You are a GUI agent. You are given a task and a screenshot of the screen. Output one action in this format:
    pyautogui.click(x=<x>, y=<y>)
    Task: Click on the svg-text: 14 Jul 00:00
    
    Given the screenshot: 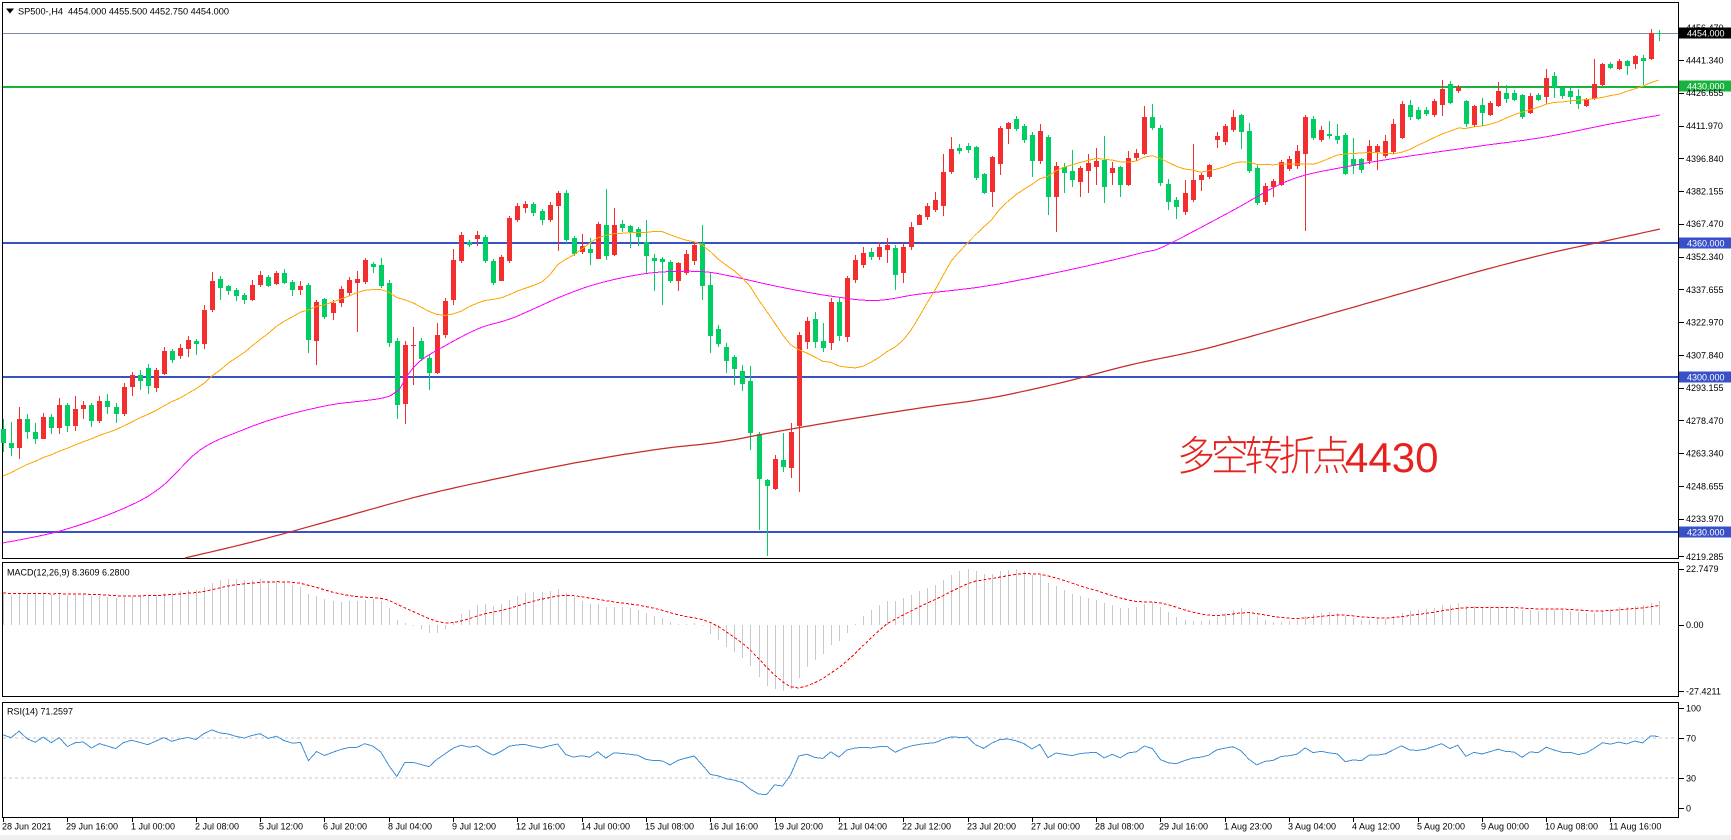 What is the action you would take?
    pyautogui.click(x=605, y=827)
    